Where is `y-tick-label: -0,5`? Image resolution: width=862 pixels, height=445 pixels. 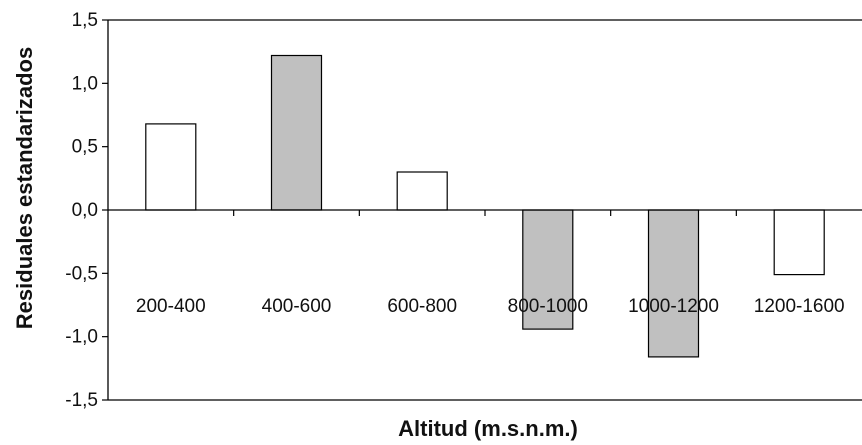 y-tick-label: -0,5 is located at coordinates (81, 273).